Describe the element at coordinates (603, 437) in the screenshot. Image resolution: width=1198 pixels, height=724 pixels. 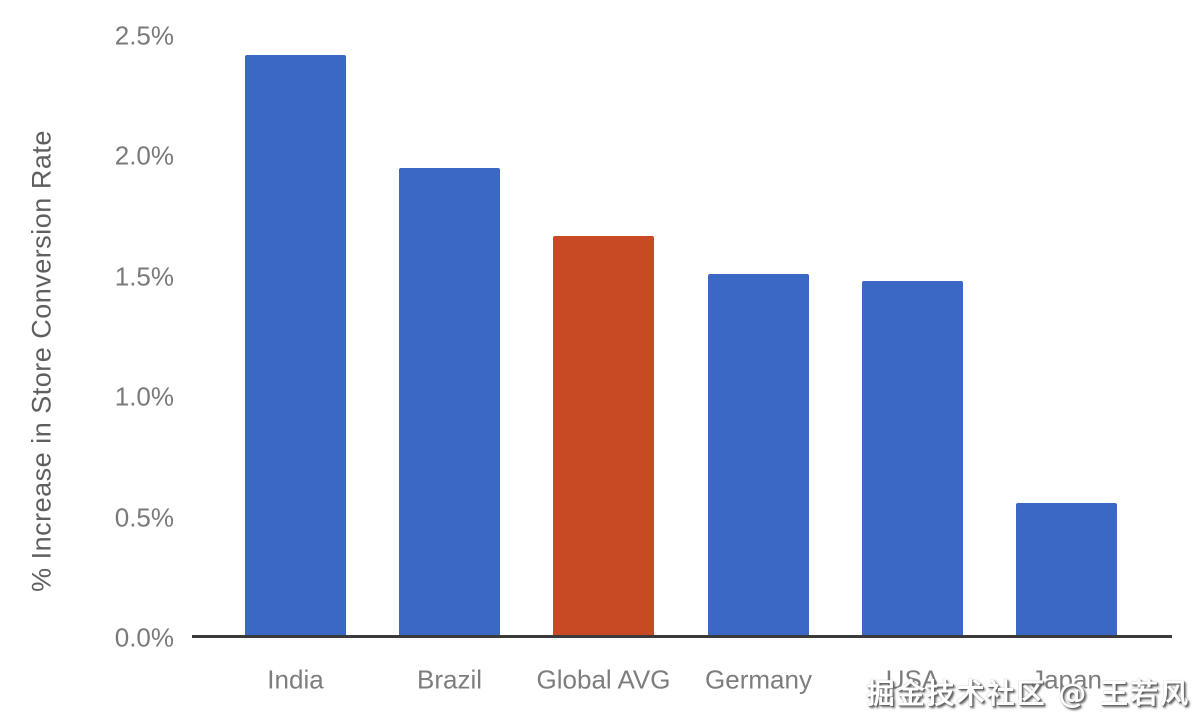
I see `bar-global-avg` at that location.